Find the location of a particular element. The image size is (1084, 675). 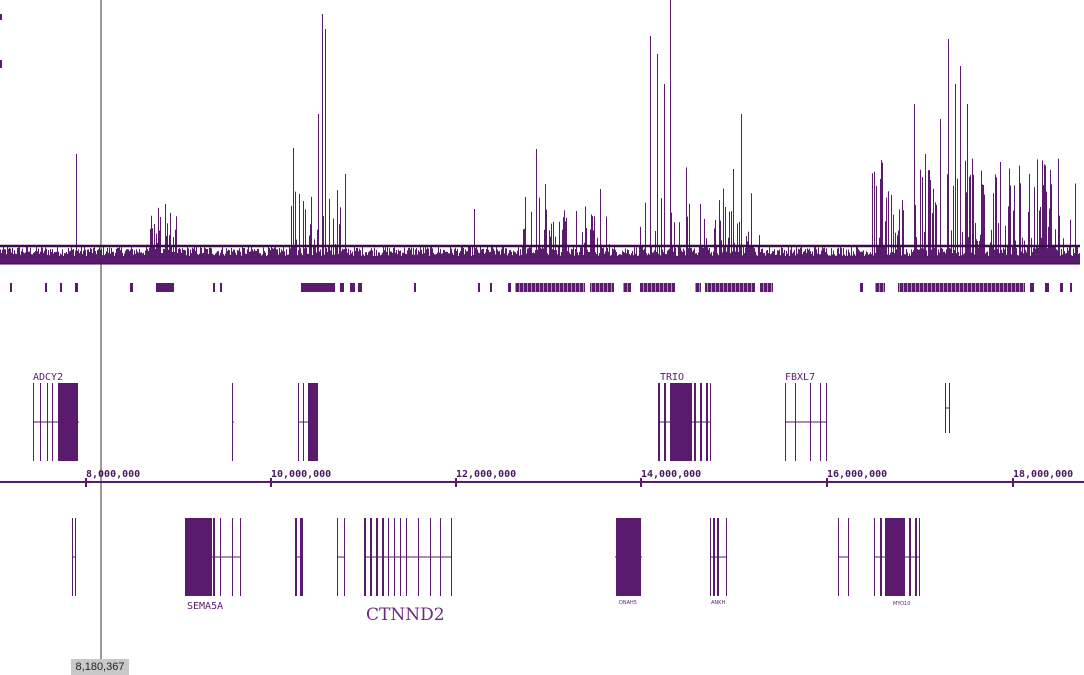

gene-label-myo10: MYO10 is located at coordinates (901, 604).